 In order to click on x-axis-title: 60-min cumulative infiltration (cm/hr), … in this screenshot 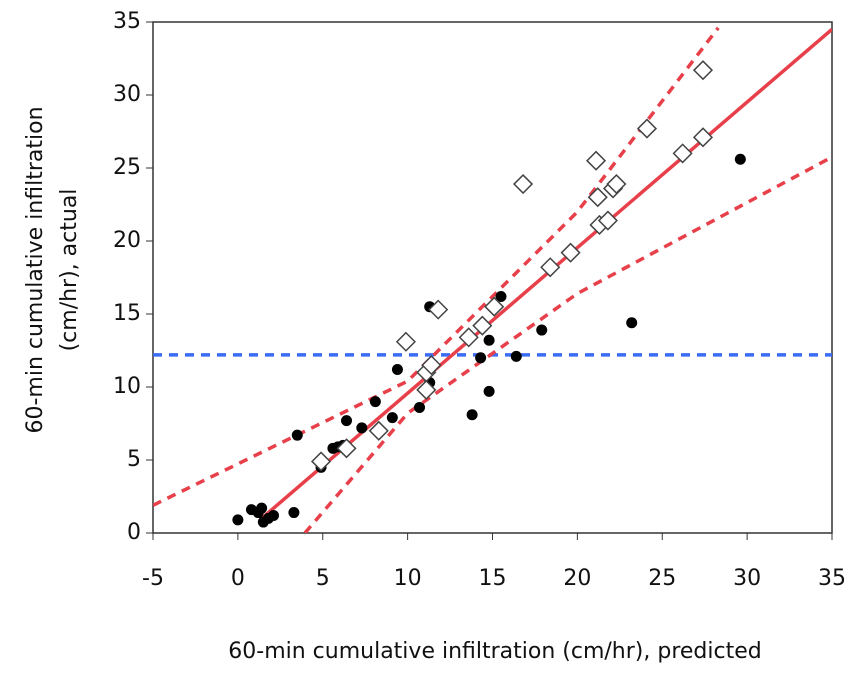, I will do `click(494, 651)`.